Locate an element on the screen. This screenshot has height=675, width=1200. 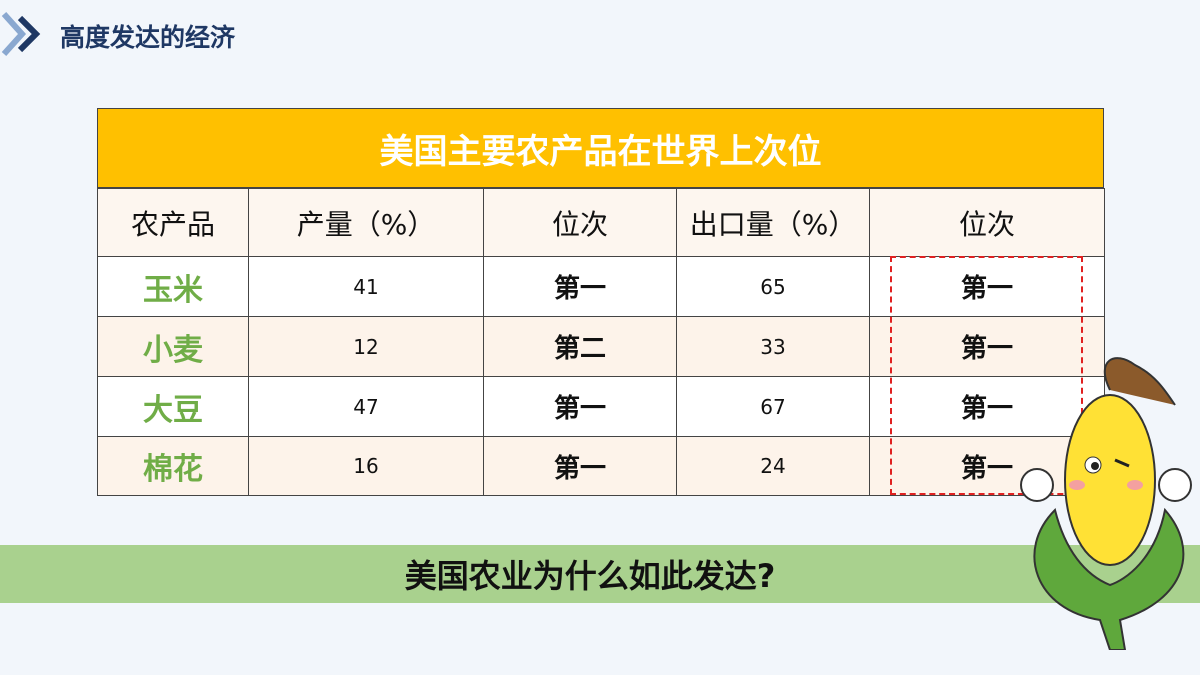
percent-cell: 41 is located at coordinates (366, 286).